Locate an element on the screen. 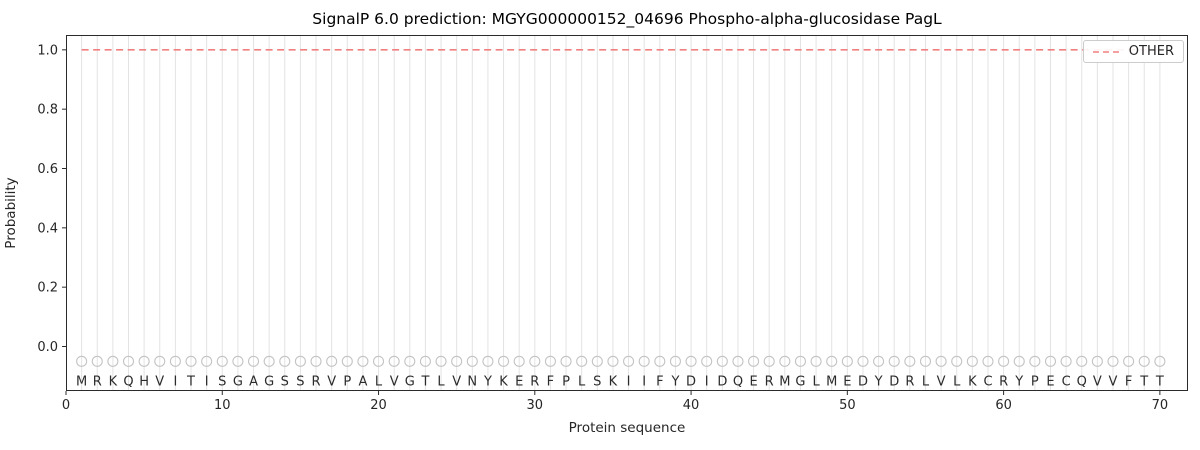 Image resolution: width=1200 pixels, height=450 pixels. x-tick-label: 70 is located at coordinates (1160, 405).